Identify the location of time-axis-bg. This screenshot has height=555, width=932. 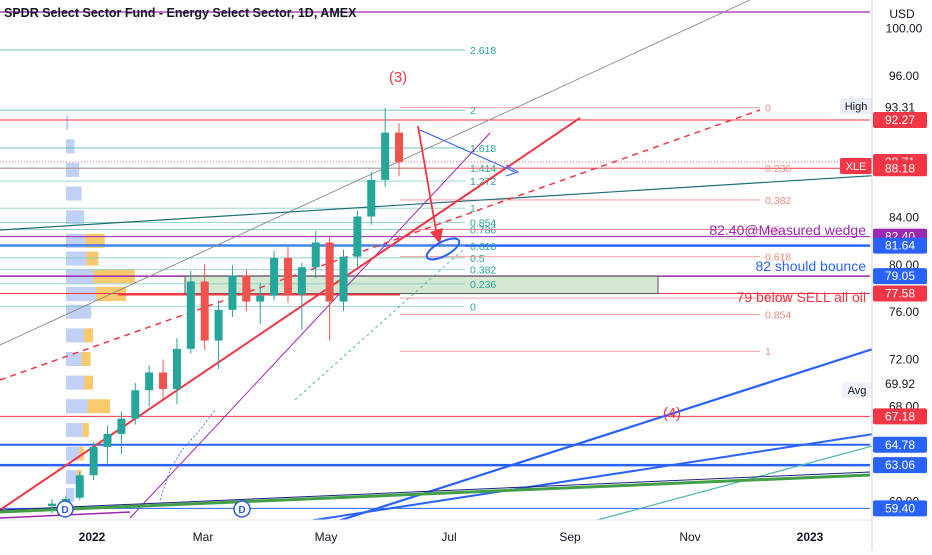
(436, 535).